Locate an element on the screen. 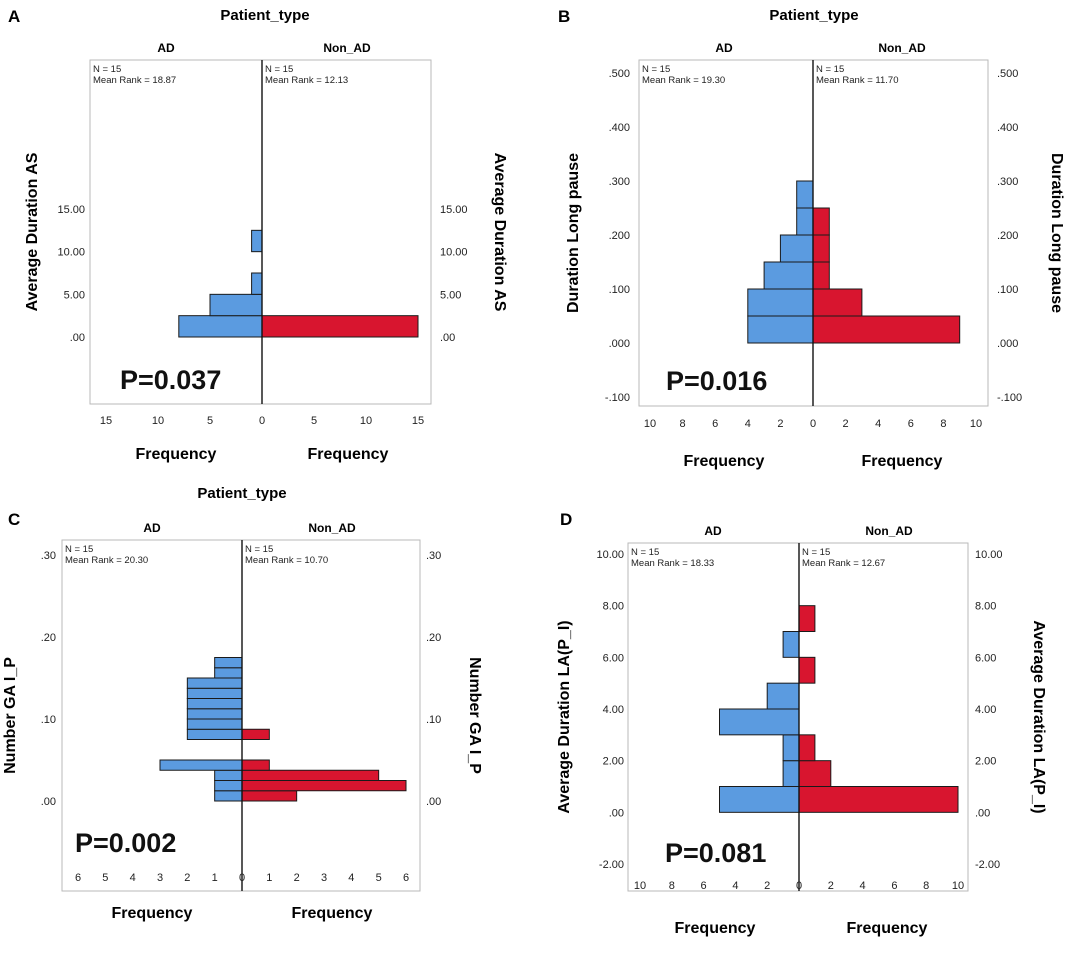 This screenshot has height=953, width=1072. y-tick-label-right: 2.00 is located at coordinates (985, 762).